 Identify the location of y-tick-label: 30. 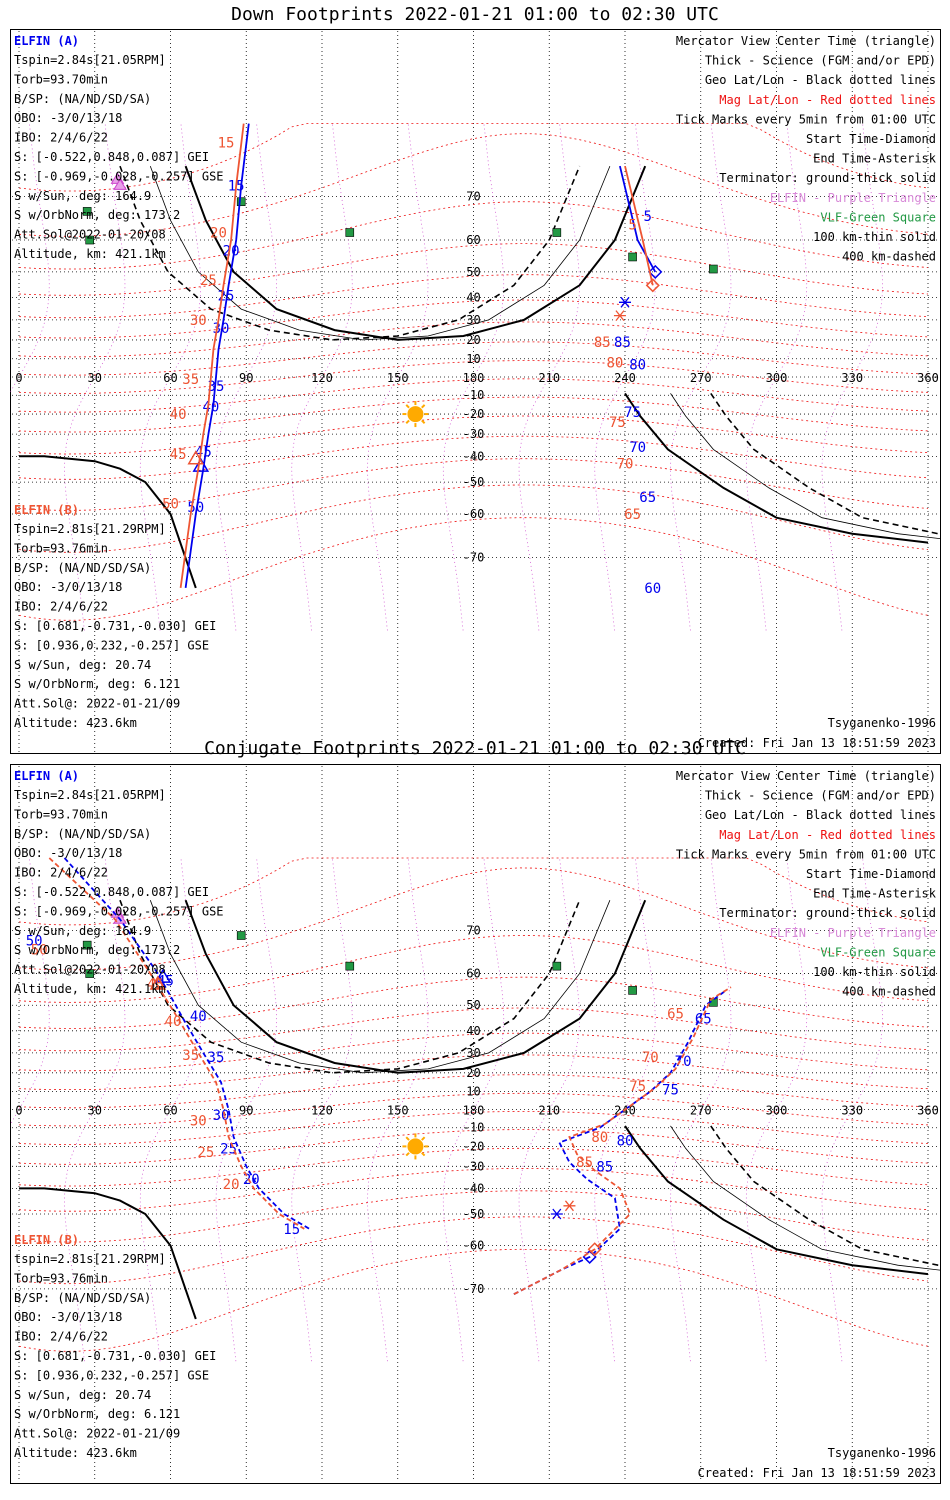
(473, 1053).